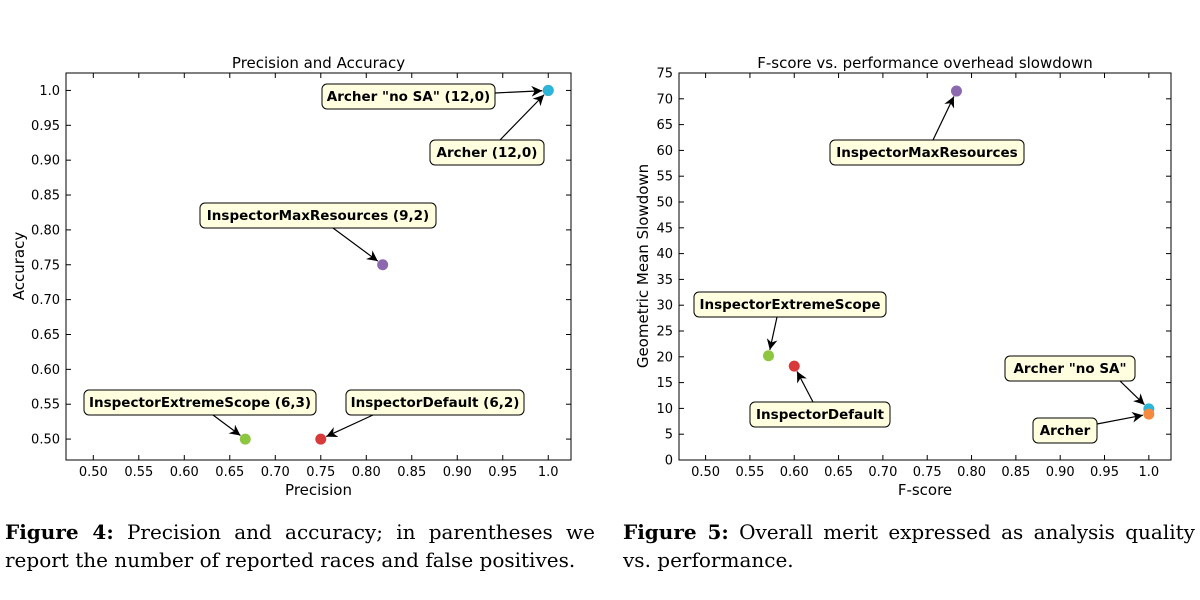 This screenshot has width=1200, height=600. Describe the element at coordinates (45, 405) in the screenshot. I see `y-tick-label: 0.55` at that location.